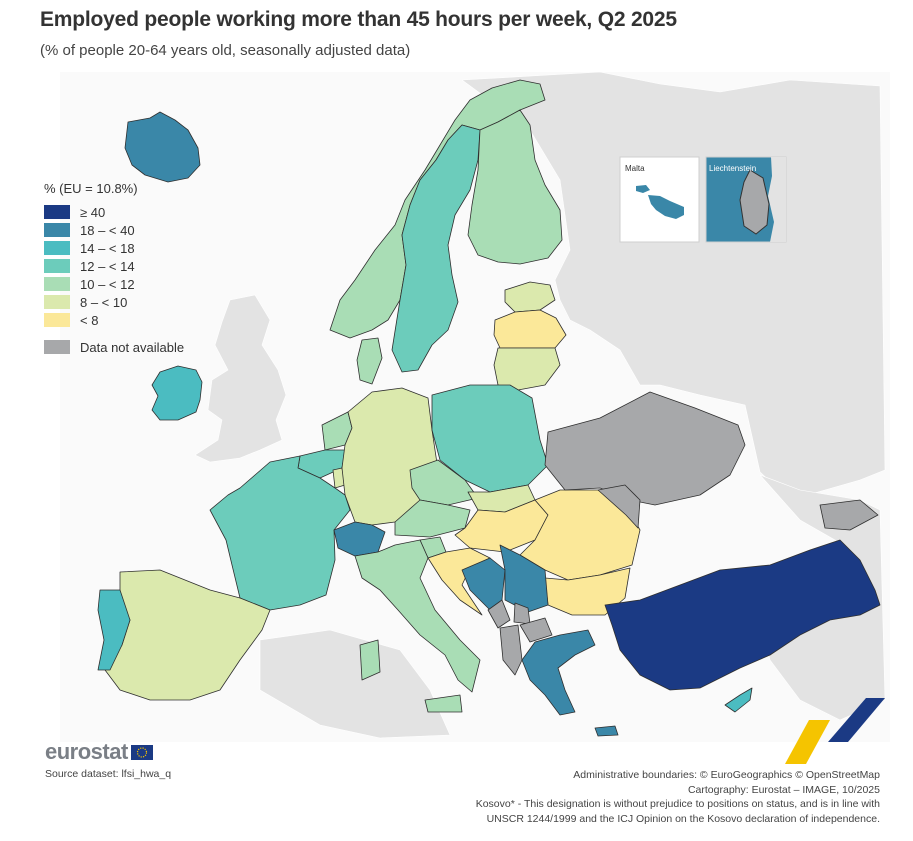  What do you see at coordinates (107, 266) in the screenshot?
I see `legend-label: 12 – < 14` at bounding box center [107, 266].